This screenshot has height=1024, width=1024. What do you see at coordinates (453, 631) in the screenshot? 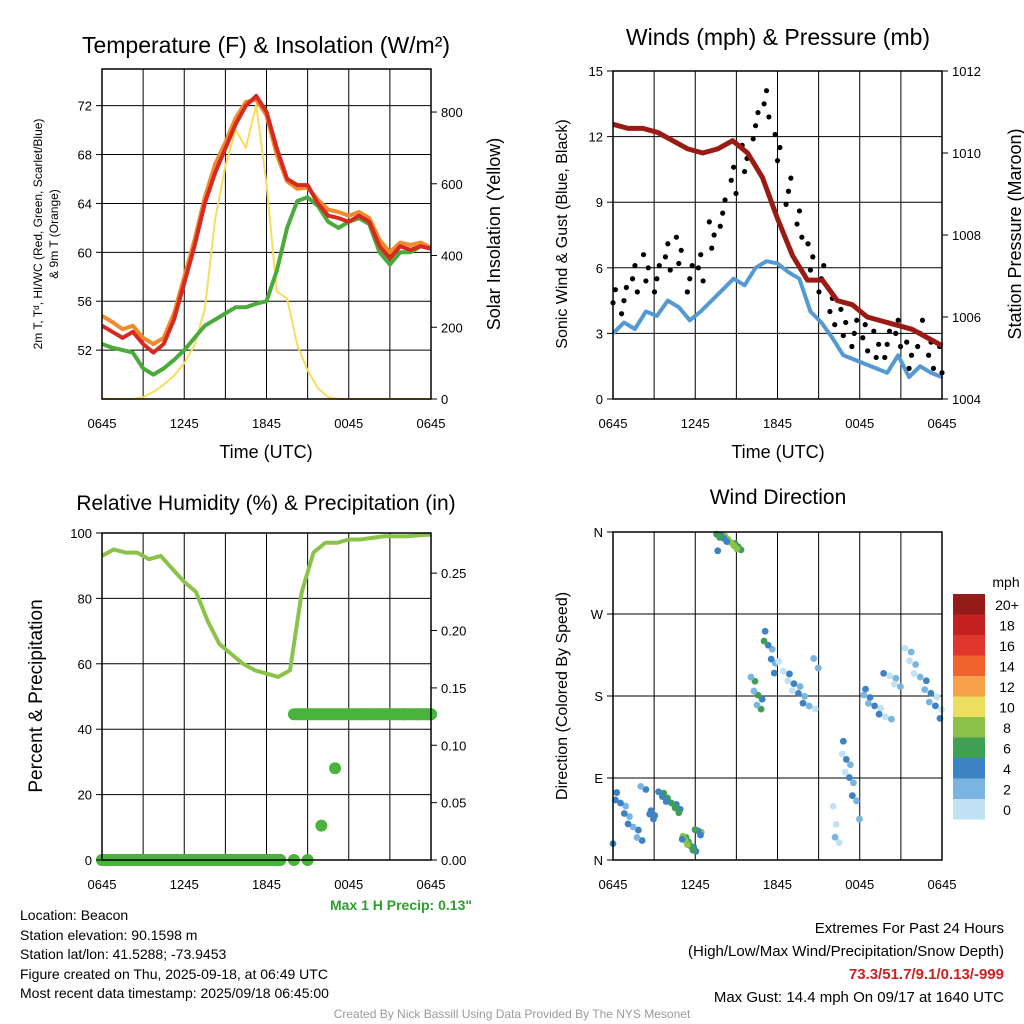
I see `y2-tick-label: 0.20` at bounding box center [453, 631].